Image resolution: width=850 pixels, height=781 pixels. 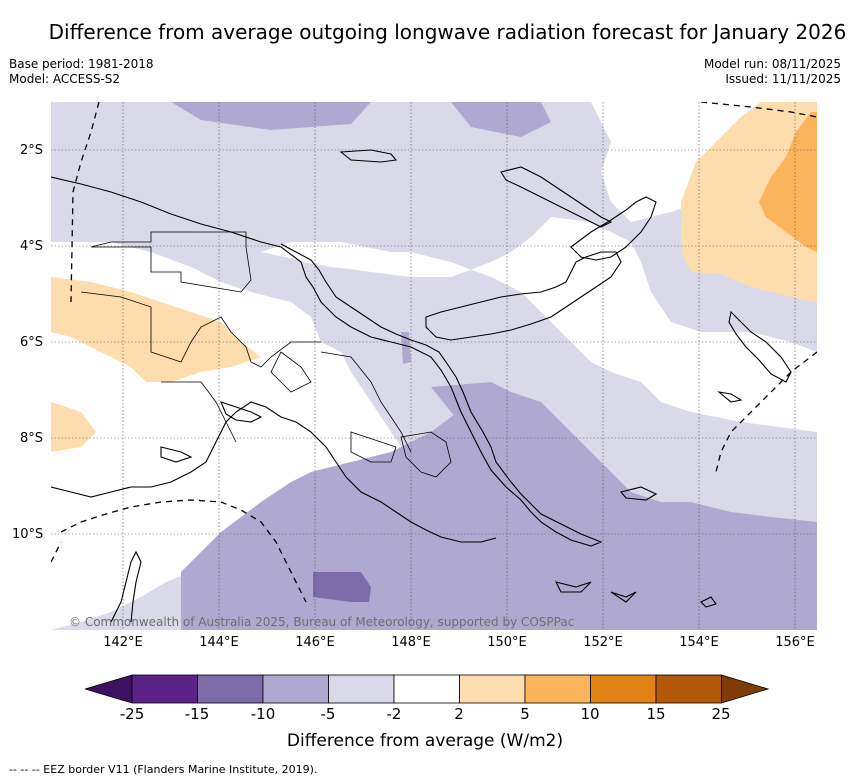 I want to click on anomaly-band-top, so click(x=351, y=119).